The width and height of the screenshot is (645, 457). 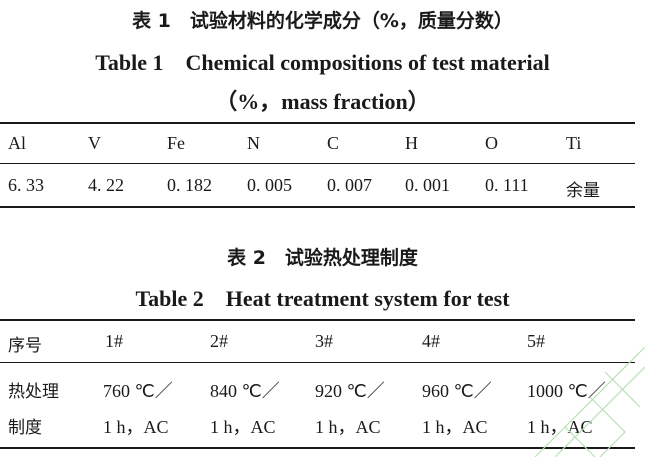 I want to click on table2-header-cell: 5#, so click(x=536, y=341).